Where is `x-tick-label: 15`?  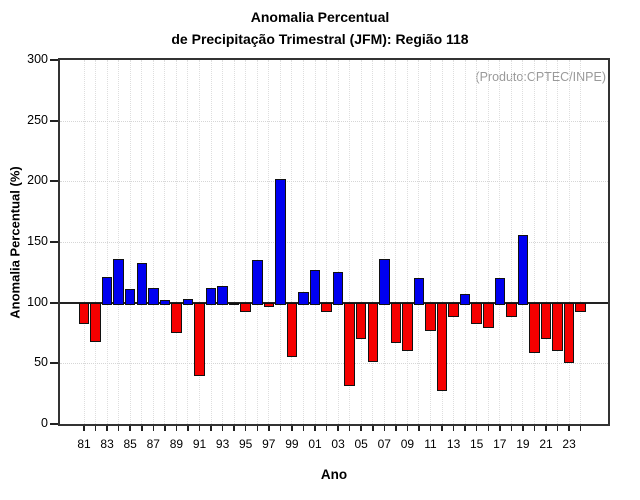 x-tick-label: 15 is located at coordinates (477, 444).